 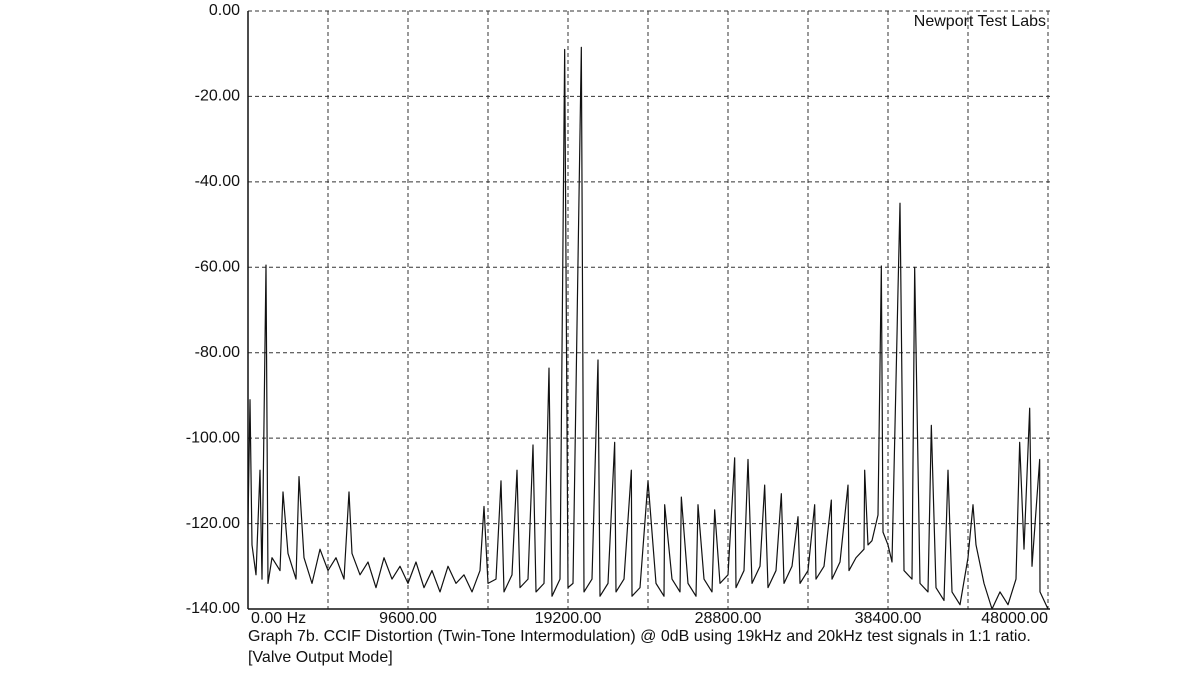 What do you see at coordinates (728, 618) in the screenshot?
I see `x-tick-label: 28800.00` at bounding box center [728, 618].